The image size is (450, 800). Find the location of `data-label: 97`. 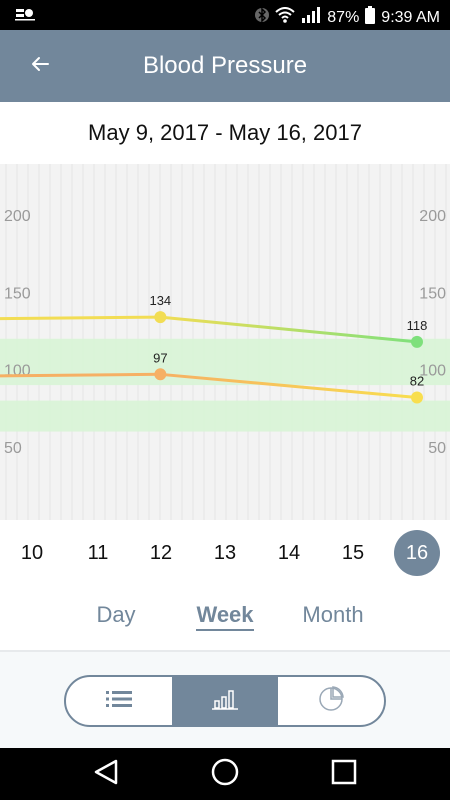

data-label: 97 is located at coordinates (160, 357).